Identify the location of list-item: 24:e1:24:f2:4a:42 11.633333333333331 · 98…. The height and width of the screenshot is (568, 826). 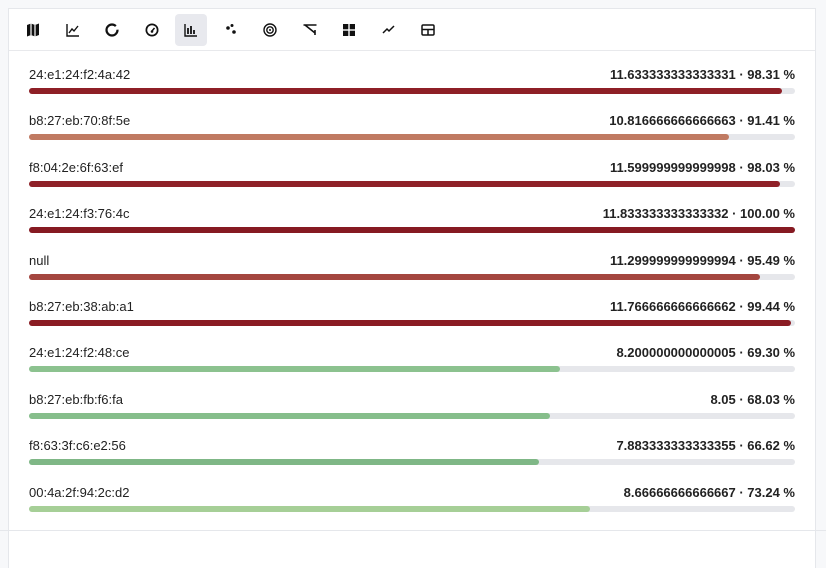
(412, 82).